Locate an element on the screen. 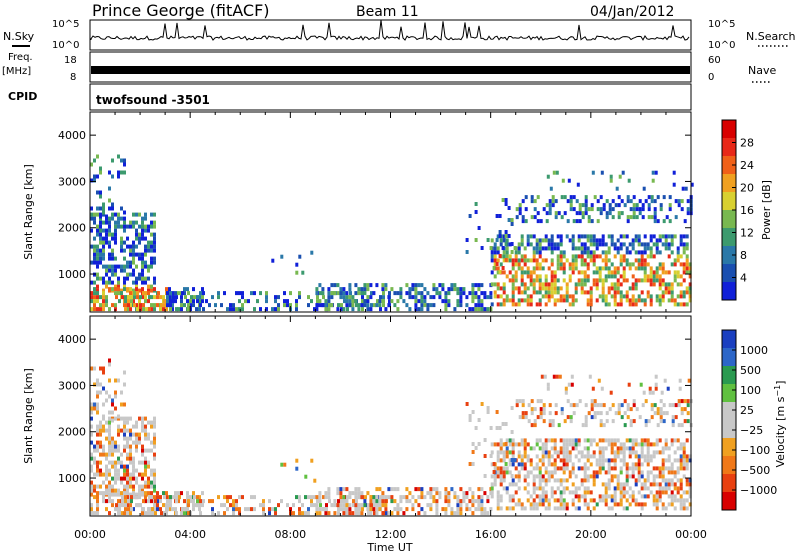  colorbar-segment is located at coordinates (729, 447).